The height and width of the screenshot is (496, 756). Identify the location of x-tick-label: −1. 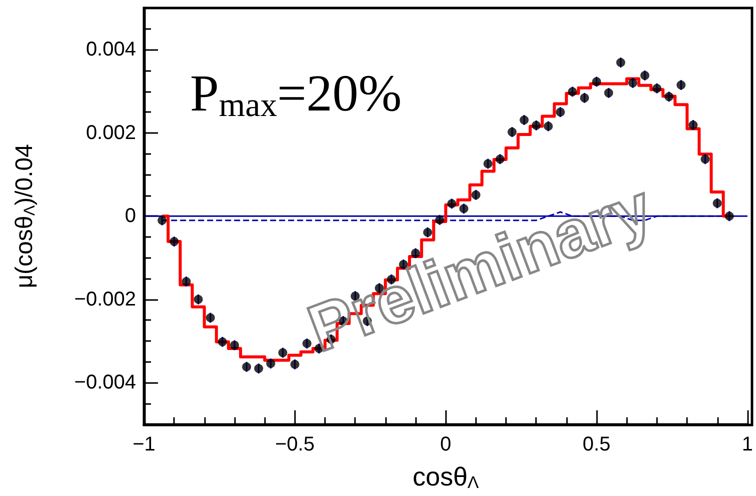
(144, 444).